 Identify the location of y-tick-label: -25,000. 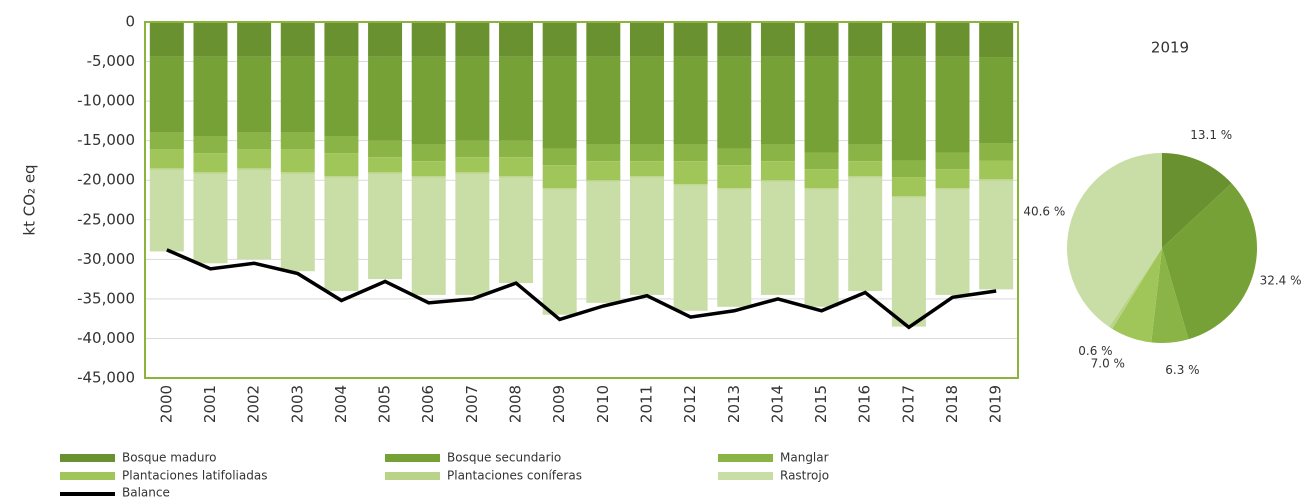
(106, 219).